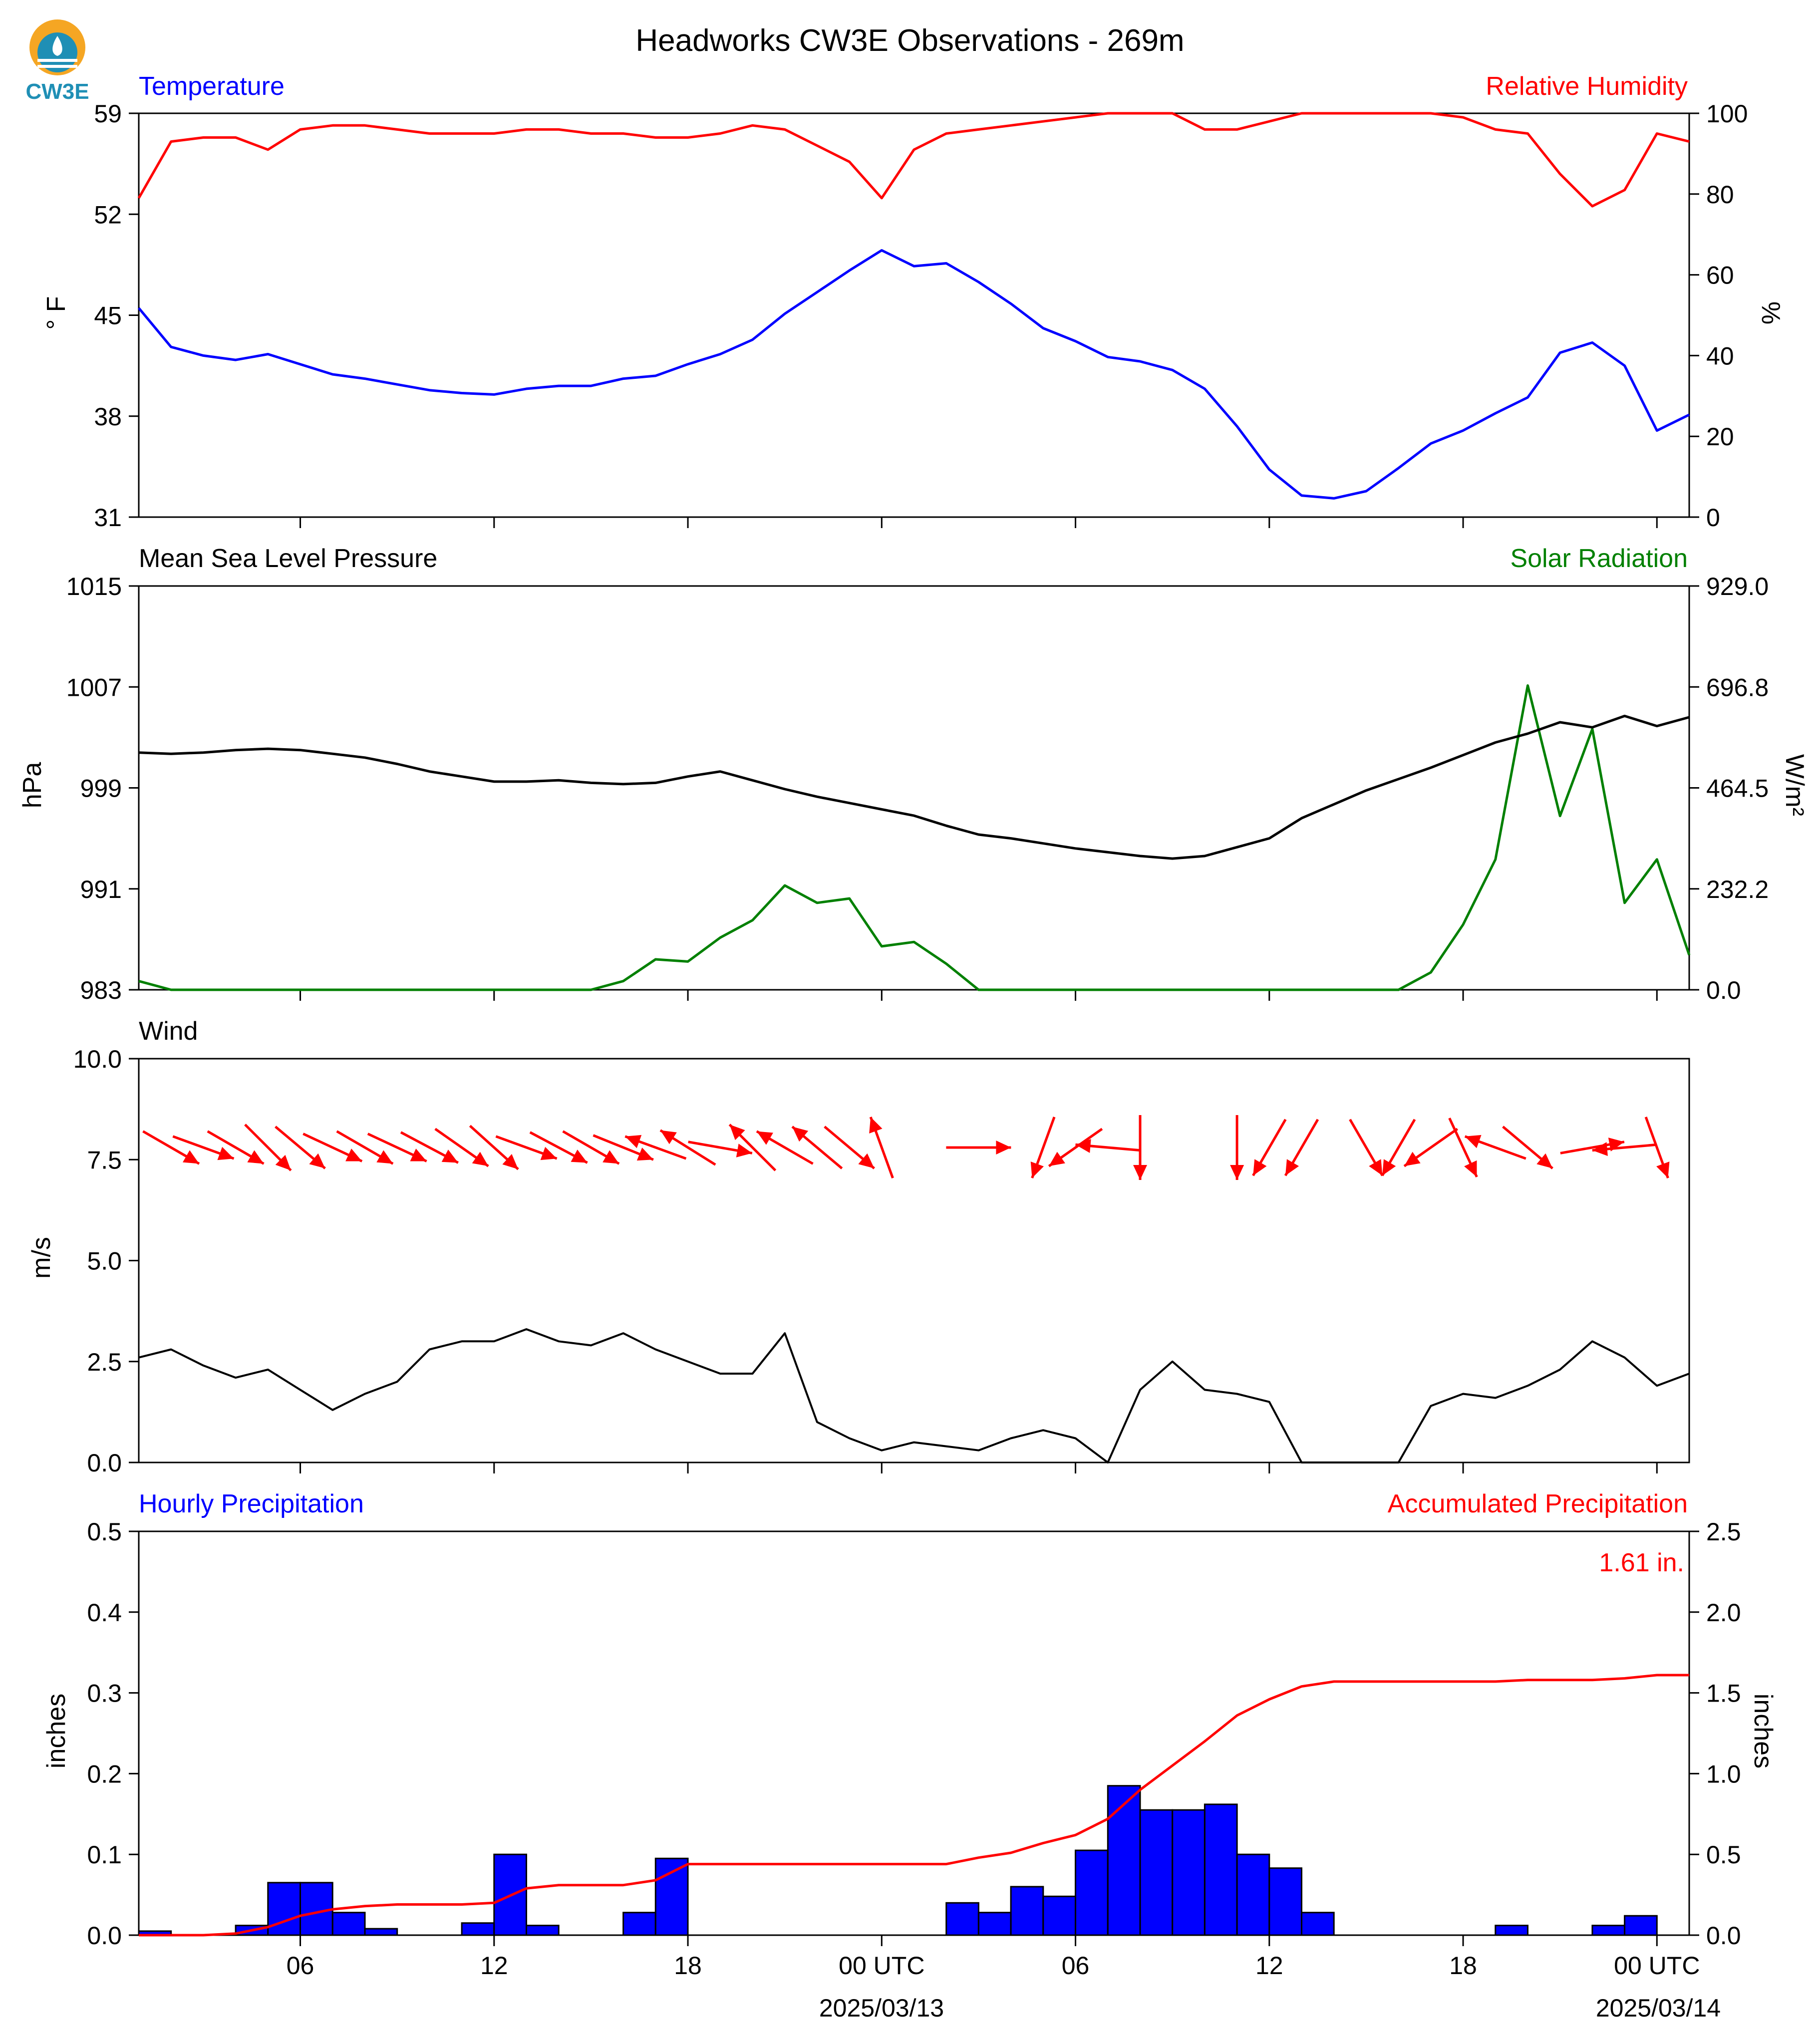 This screenshot has height=2028, width=1820. Describe the element at coordinates (1723, 1532) in the screenshot. I see `y-tick-label-right-precip: 2.5` at that location.